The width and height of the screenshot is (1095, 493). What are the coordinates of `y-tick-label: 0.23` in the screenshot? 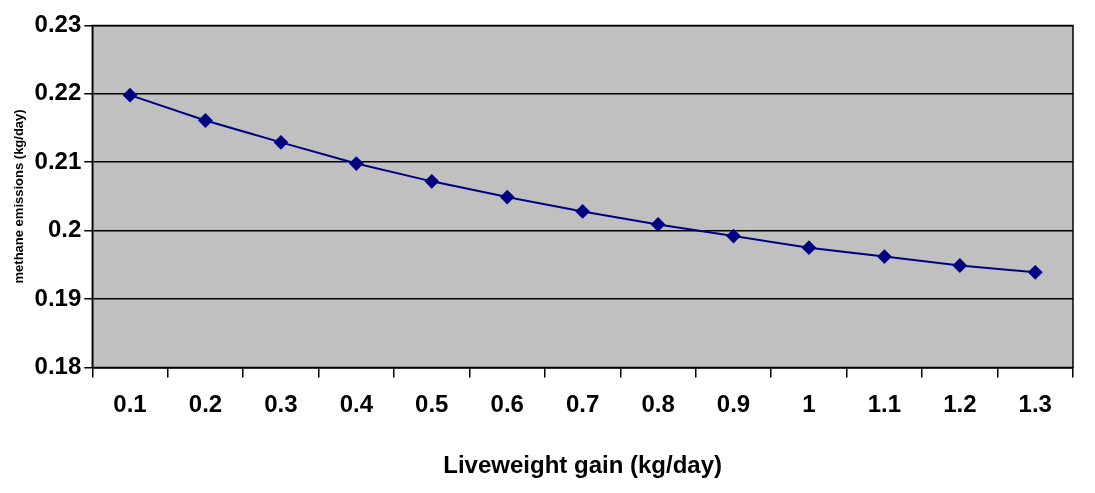 It's located at (58, 24).